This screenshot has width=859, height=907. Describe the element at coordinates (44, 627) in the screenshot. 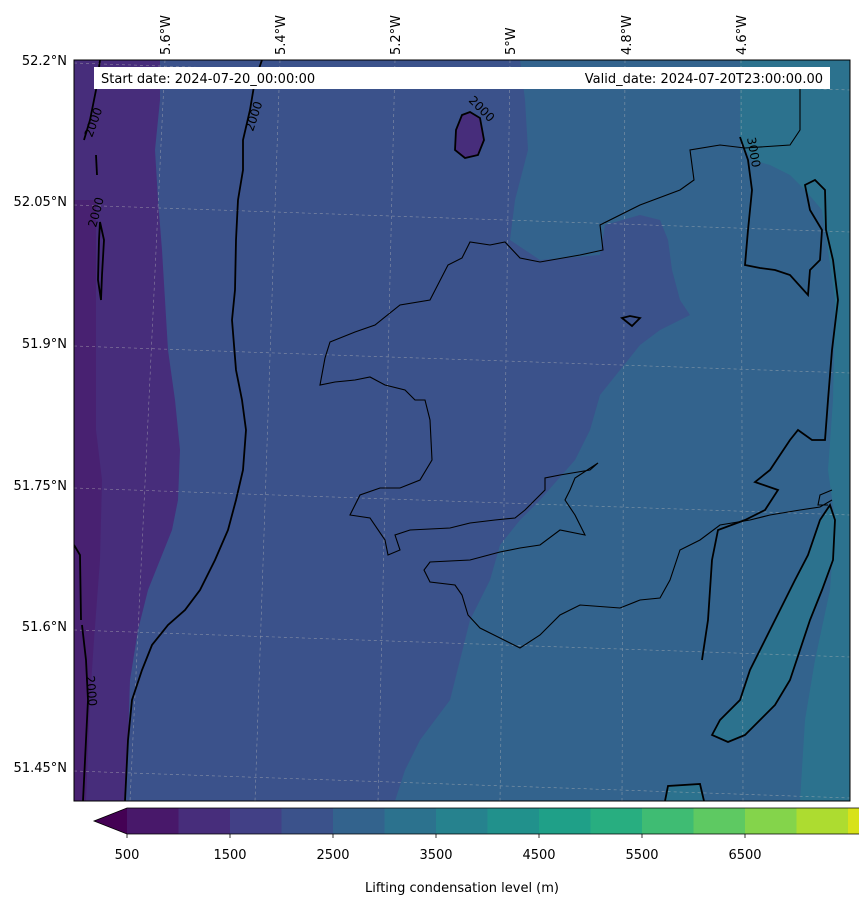

I see `lat-label-51-6n: 51.6°N` at that location.